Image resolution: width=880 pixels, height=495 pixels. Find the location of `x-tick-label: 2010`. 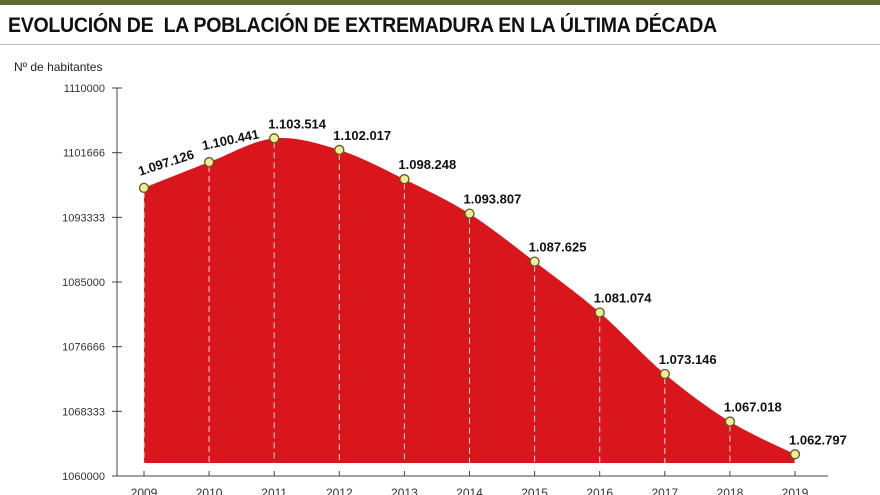

x-tick-label: 2010 is located at coordinates (209, 490).